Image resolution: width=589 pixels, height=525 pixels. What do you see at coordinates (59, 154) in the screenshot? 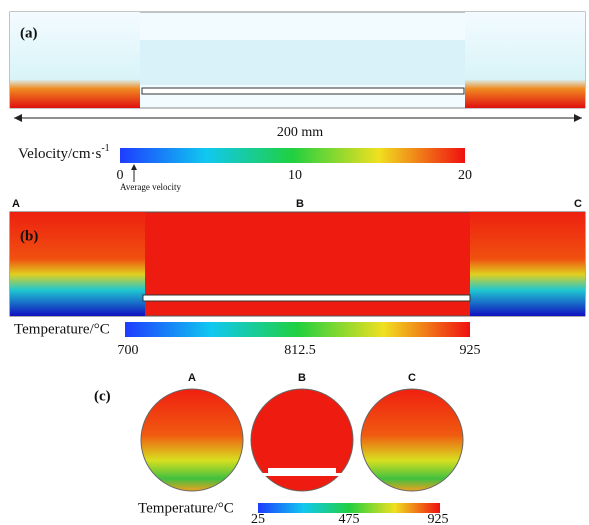
I see `title-text: Velocity/cm·s` at bounding box center [59, 154].